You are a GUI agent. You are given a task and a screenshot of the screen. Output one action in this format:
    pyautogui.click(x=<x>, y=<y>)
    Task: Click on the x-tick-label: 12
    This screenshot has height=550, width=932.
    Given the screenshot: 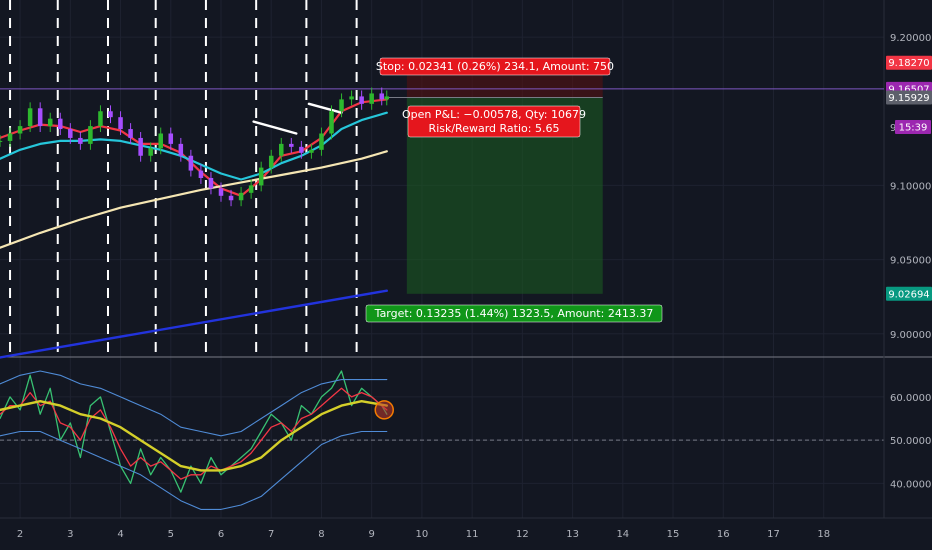 What is the action you would take?
    pyautogui.click(x=522, y=534)
    